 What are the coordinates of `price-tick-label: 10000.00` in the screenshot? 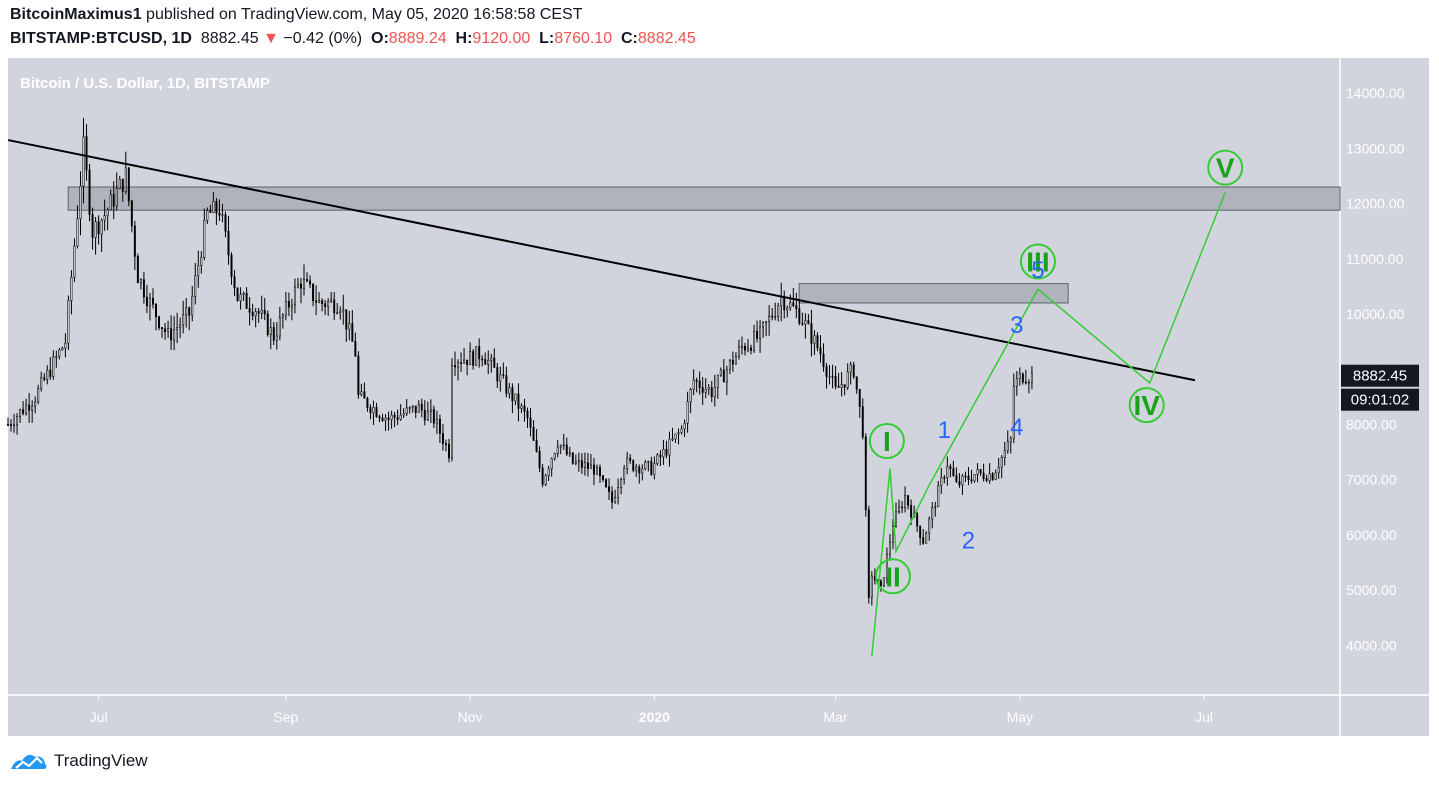 It's located at (1375, 314).